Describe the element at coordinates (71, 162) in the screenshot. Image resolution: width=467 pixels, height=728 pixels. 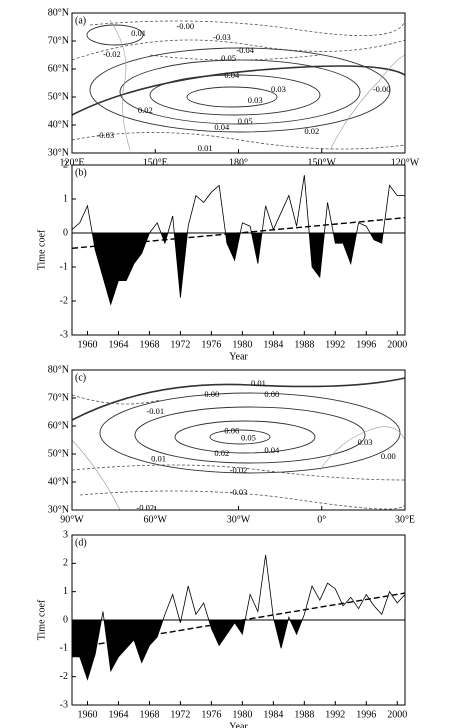
I see `x-tick-label: 120°E` at that location.